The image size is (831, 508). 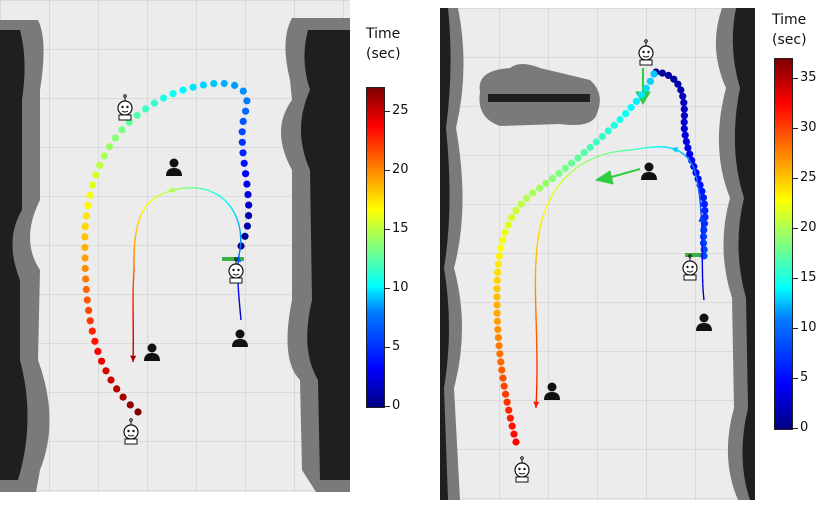 I want to click on colorbar-tick-label: 5, so click(x=392, y=346).